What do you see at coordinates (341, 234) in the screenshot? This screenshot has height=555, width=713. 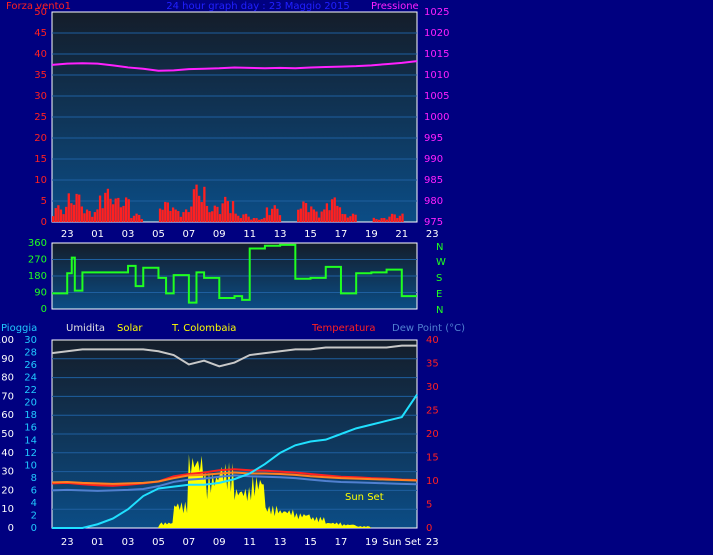 I see `x-tick-label-top: 17` at bounding box center [341, 234].